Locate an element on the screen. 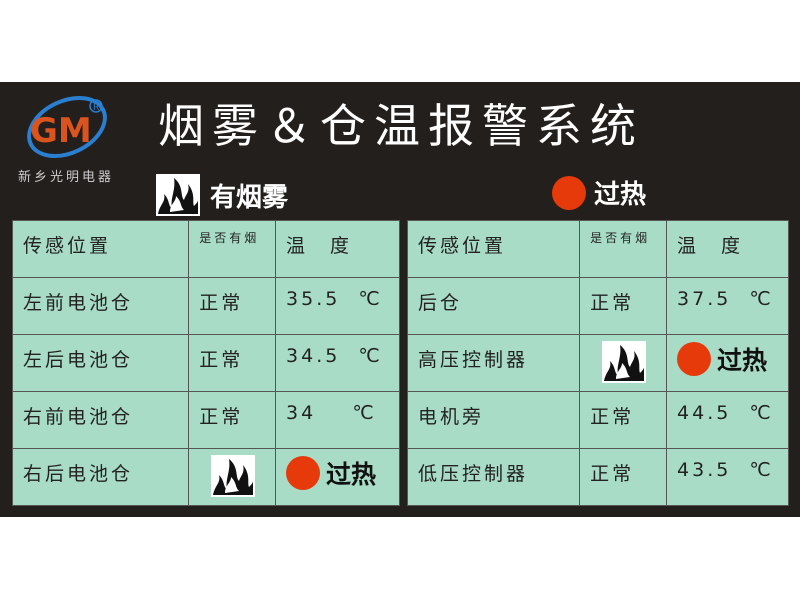 The width and height of the screenshot is (800, 600). location: 左后电池仓 is located at coordinates (100, 363).